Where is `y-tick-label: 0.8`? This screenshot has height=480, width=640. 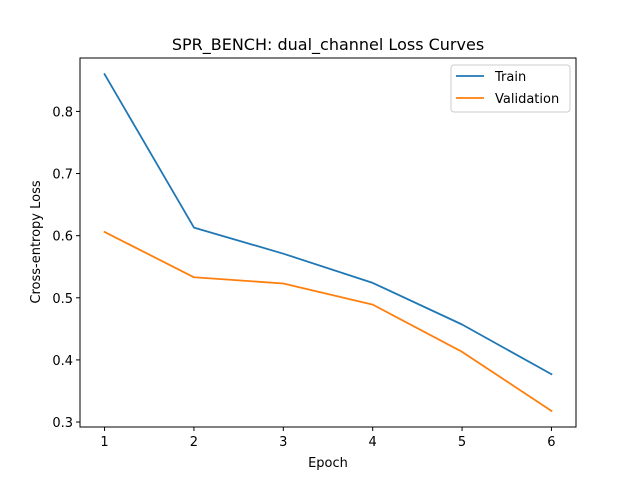
y-tick-label: 0.8 is located at coordinates (62, 112).